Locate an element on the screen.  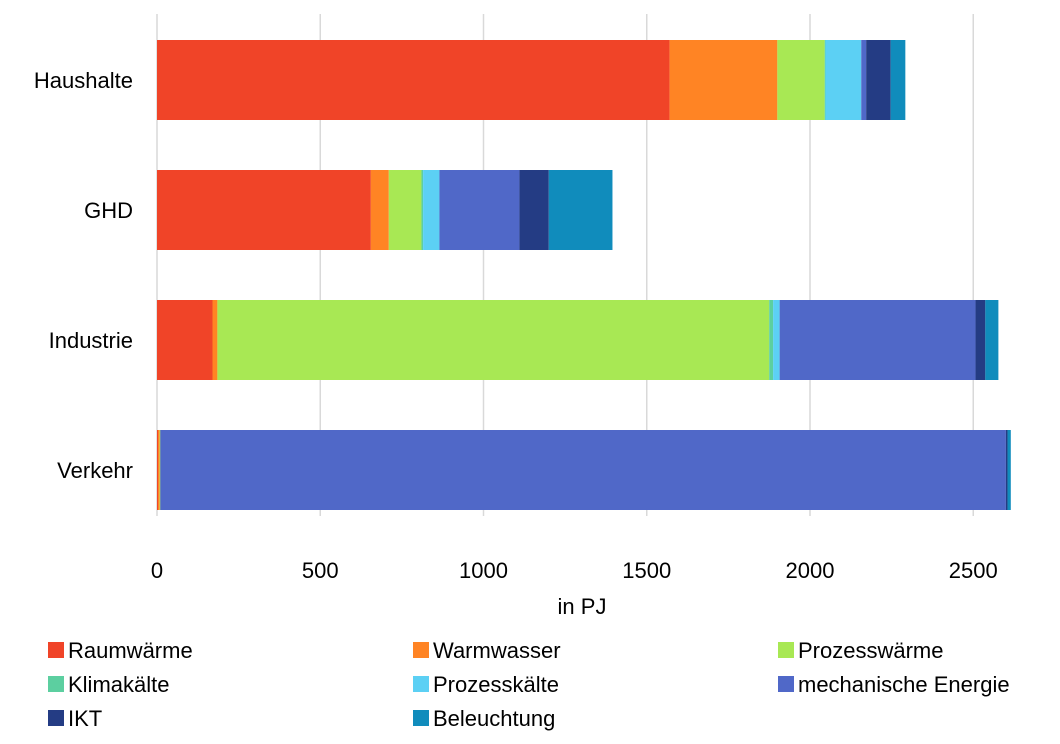
x-tick-label-1000: 1000 is located at coordinates (483, 570).